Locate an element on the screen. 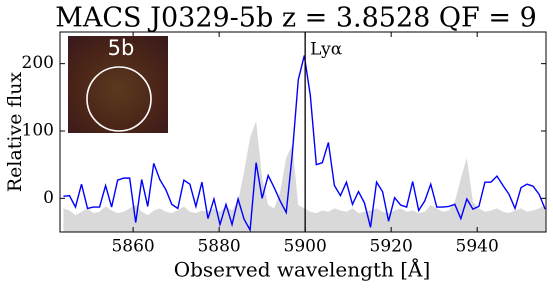 This screenshot has width=553, height=291. inset-label: 5b is located at coordinates (121, 48).